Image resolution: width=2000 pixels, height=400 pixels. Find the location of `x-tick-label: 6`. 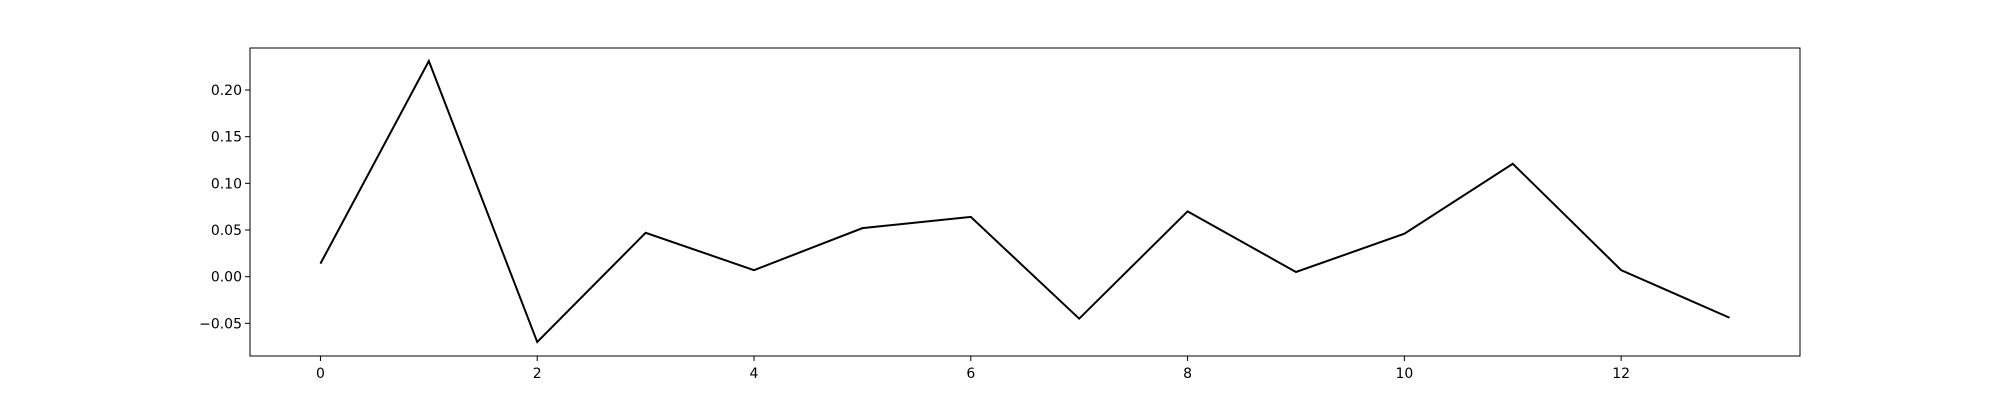

x-tick-label: 6 is located at coordinates (970, 374).